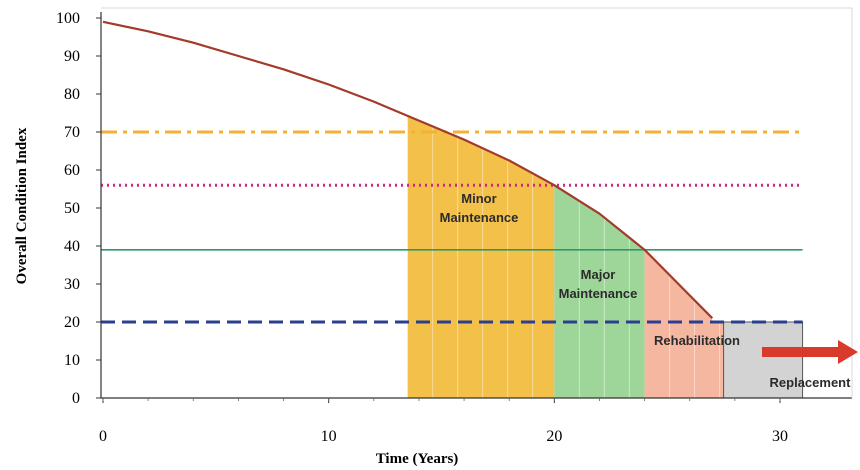 Image resolution: width=860 pixels, height=470 pixels. What do you see at coordinates (76, 398) in the screenshot?
I see `y-tick-label: 0` at bounding box center [76, 398].